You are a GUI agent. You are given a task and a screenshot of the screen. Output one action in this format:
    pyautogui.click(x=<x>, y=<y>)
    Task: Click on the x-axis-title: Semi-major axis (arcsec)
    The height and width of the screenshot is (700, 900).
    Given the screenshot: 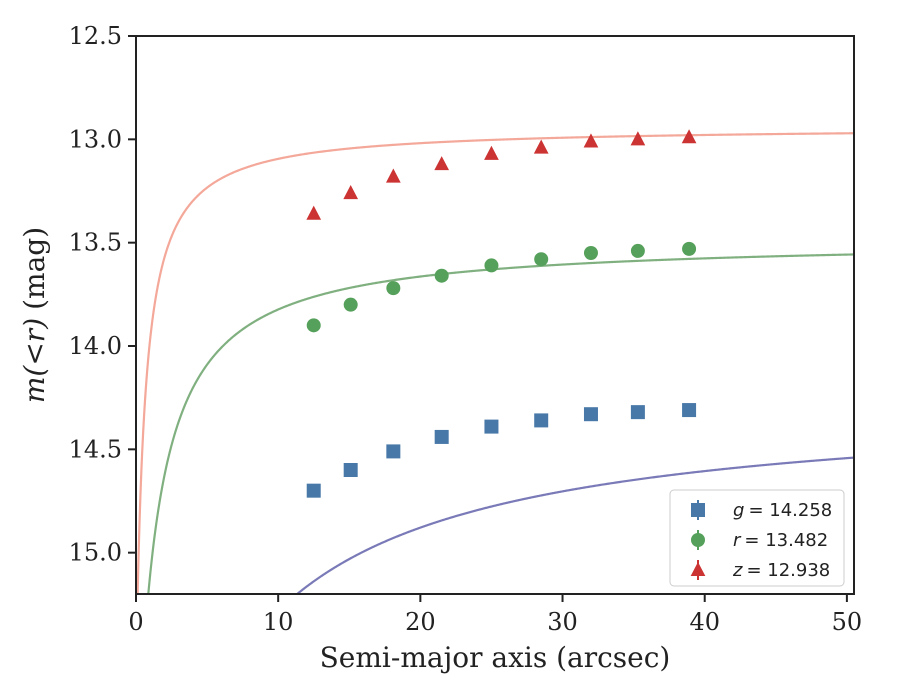 What is the action you would take?
    pyautogui.click(x=495, y=657)
    